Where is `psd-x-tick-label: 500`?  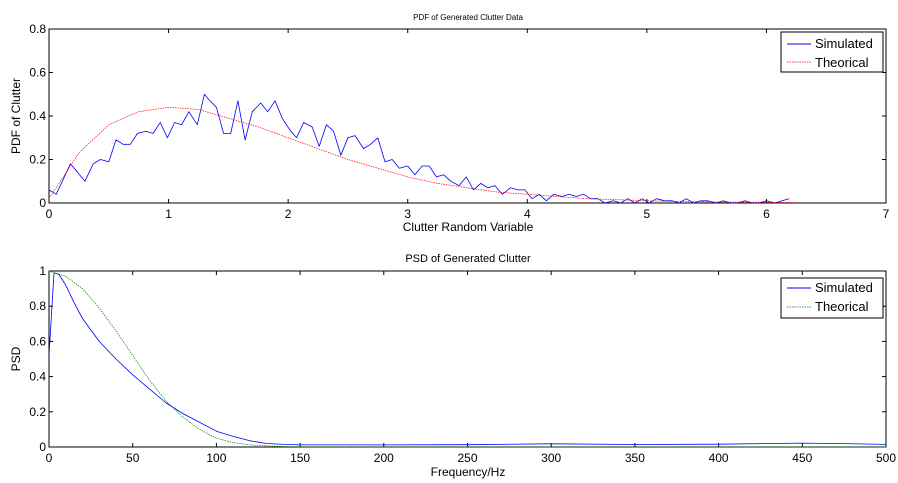
psd-x-tick-label: 500 is located at coordinates (886, 458).